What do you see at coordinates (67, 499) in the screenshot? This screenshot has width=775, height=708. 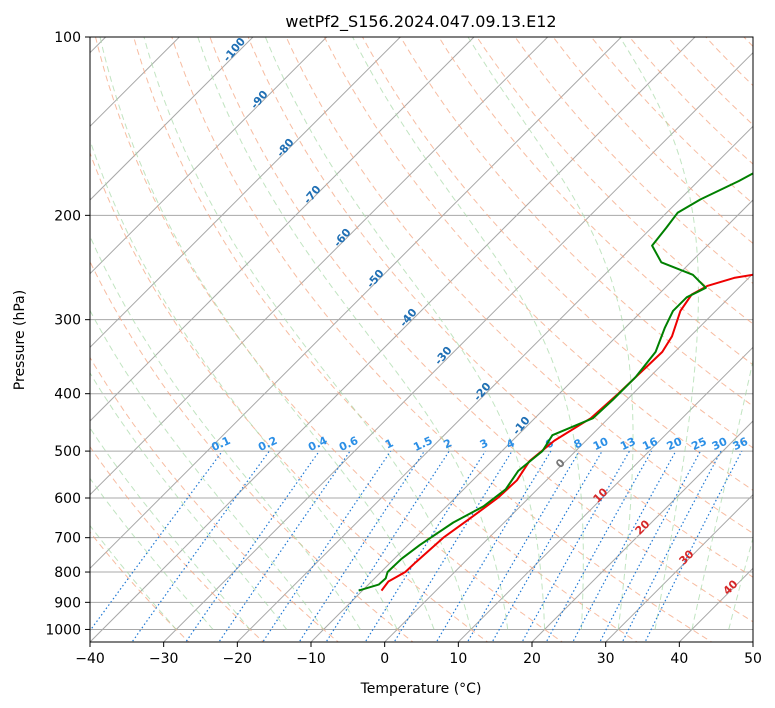 I see `y-tick-label: 600` at bounding box center [67, 499].